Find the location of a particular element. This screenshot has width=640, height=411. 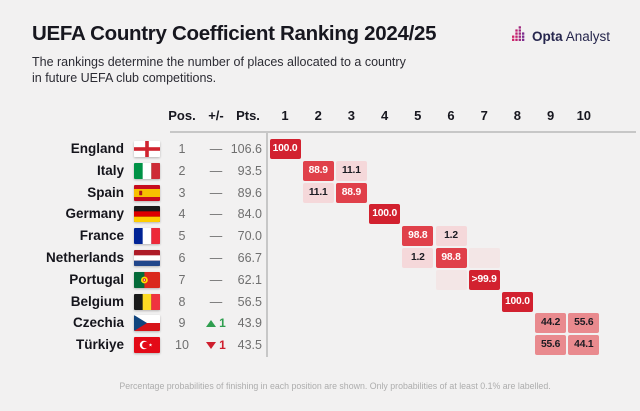

netherlands-flag-icon is located at coordinates (147, 258).